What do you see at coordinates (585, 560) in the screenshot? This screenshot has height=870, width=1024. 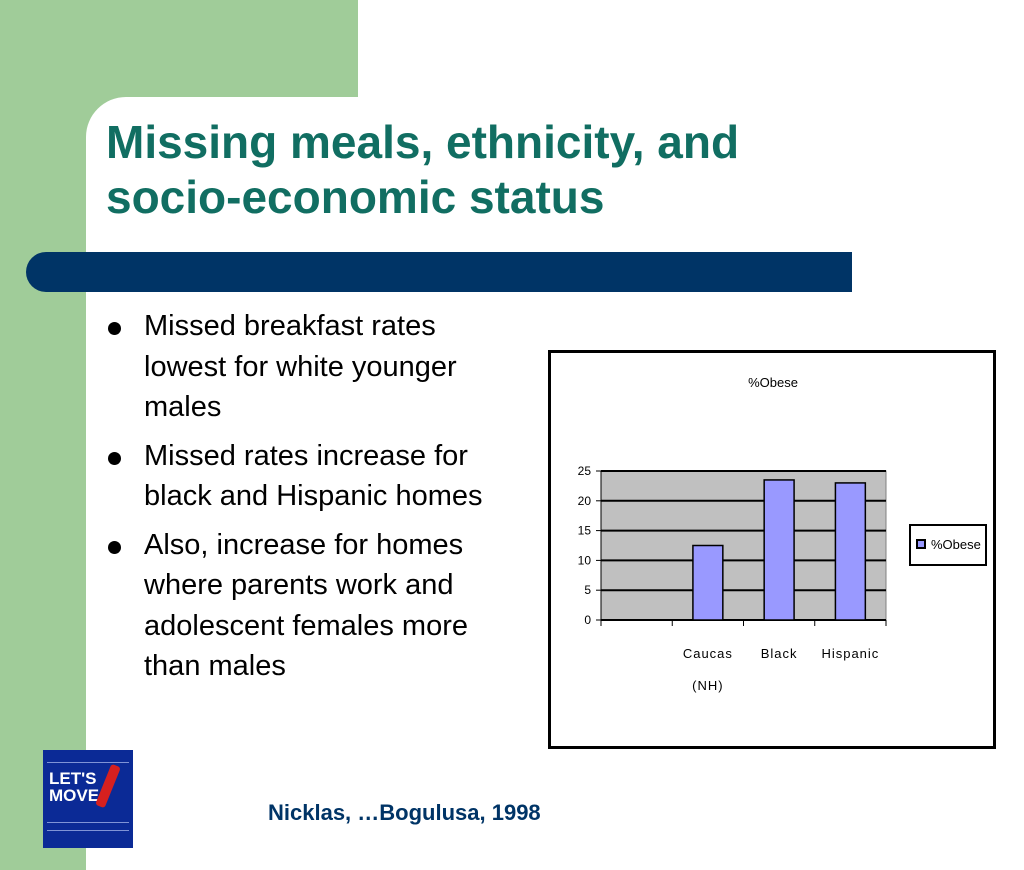 I see `y-tick-label: 10` at bounding box center [585, 560].